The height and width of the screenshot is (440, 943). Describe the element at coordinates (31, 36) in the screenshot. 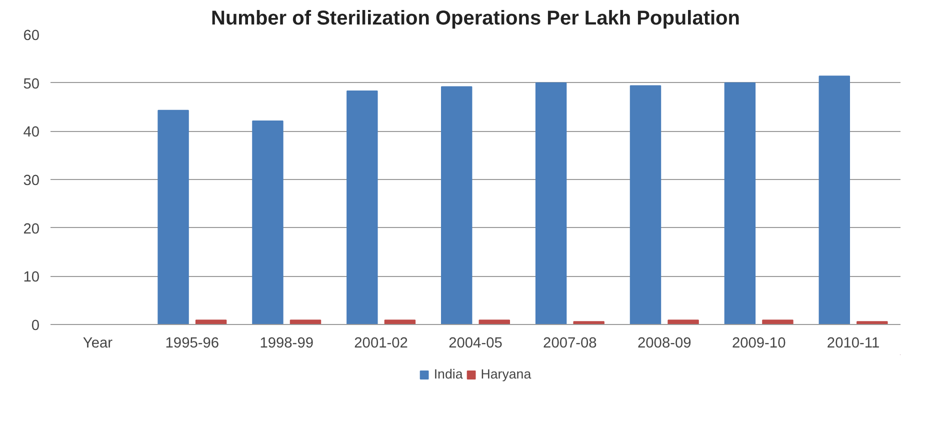

I see `y-tick-label: 60` at that location.